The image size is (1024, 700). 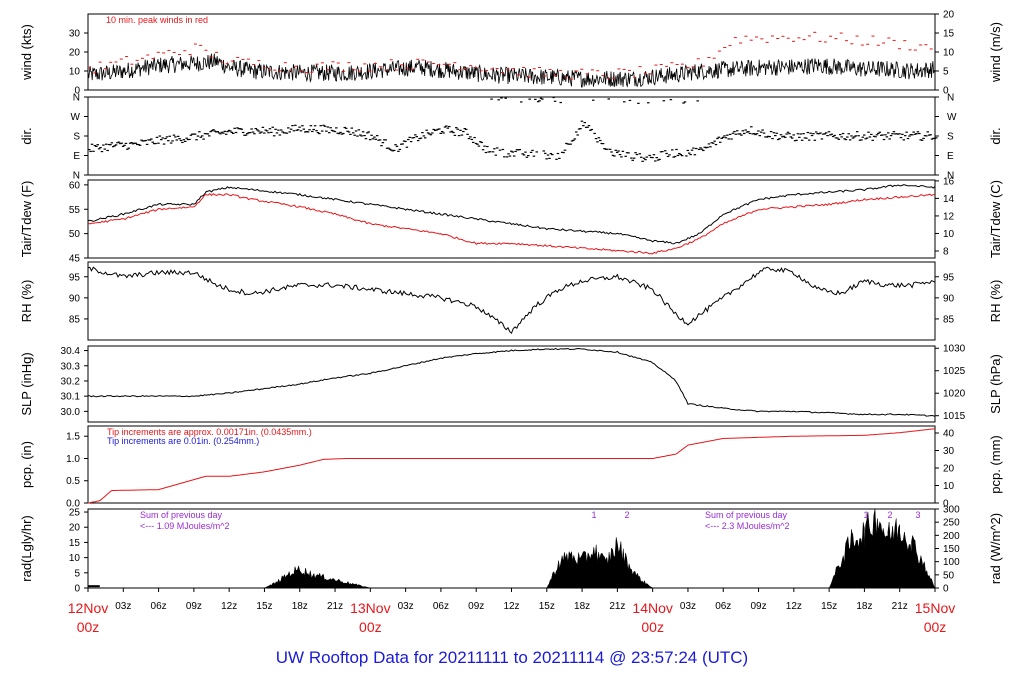 I want to click on y-tick-label: 95, so click(x=75, y=277).